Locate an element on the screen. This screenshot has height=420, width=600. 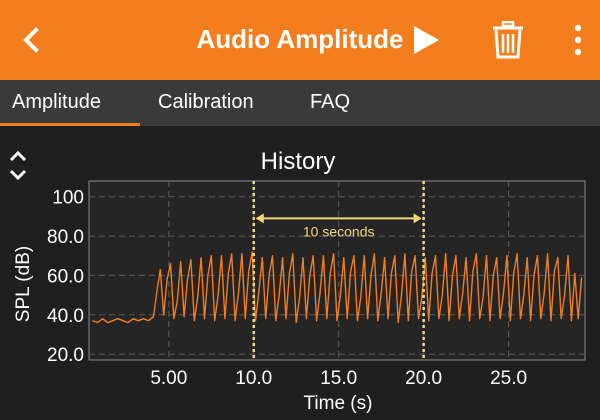
y-tick-label: 60.0 is located at coordinates (65, 276).